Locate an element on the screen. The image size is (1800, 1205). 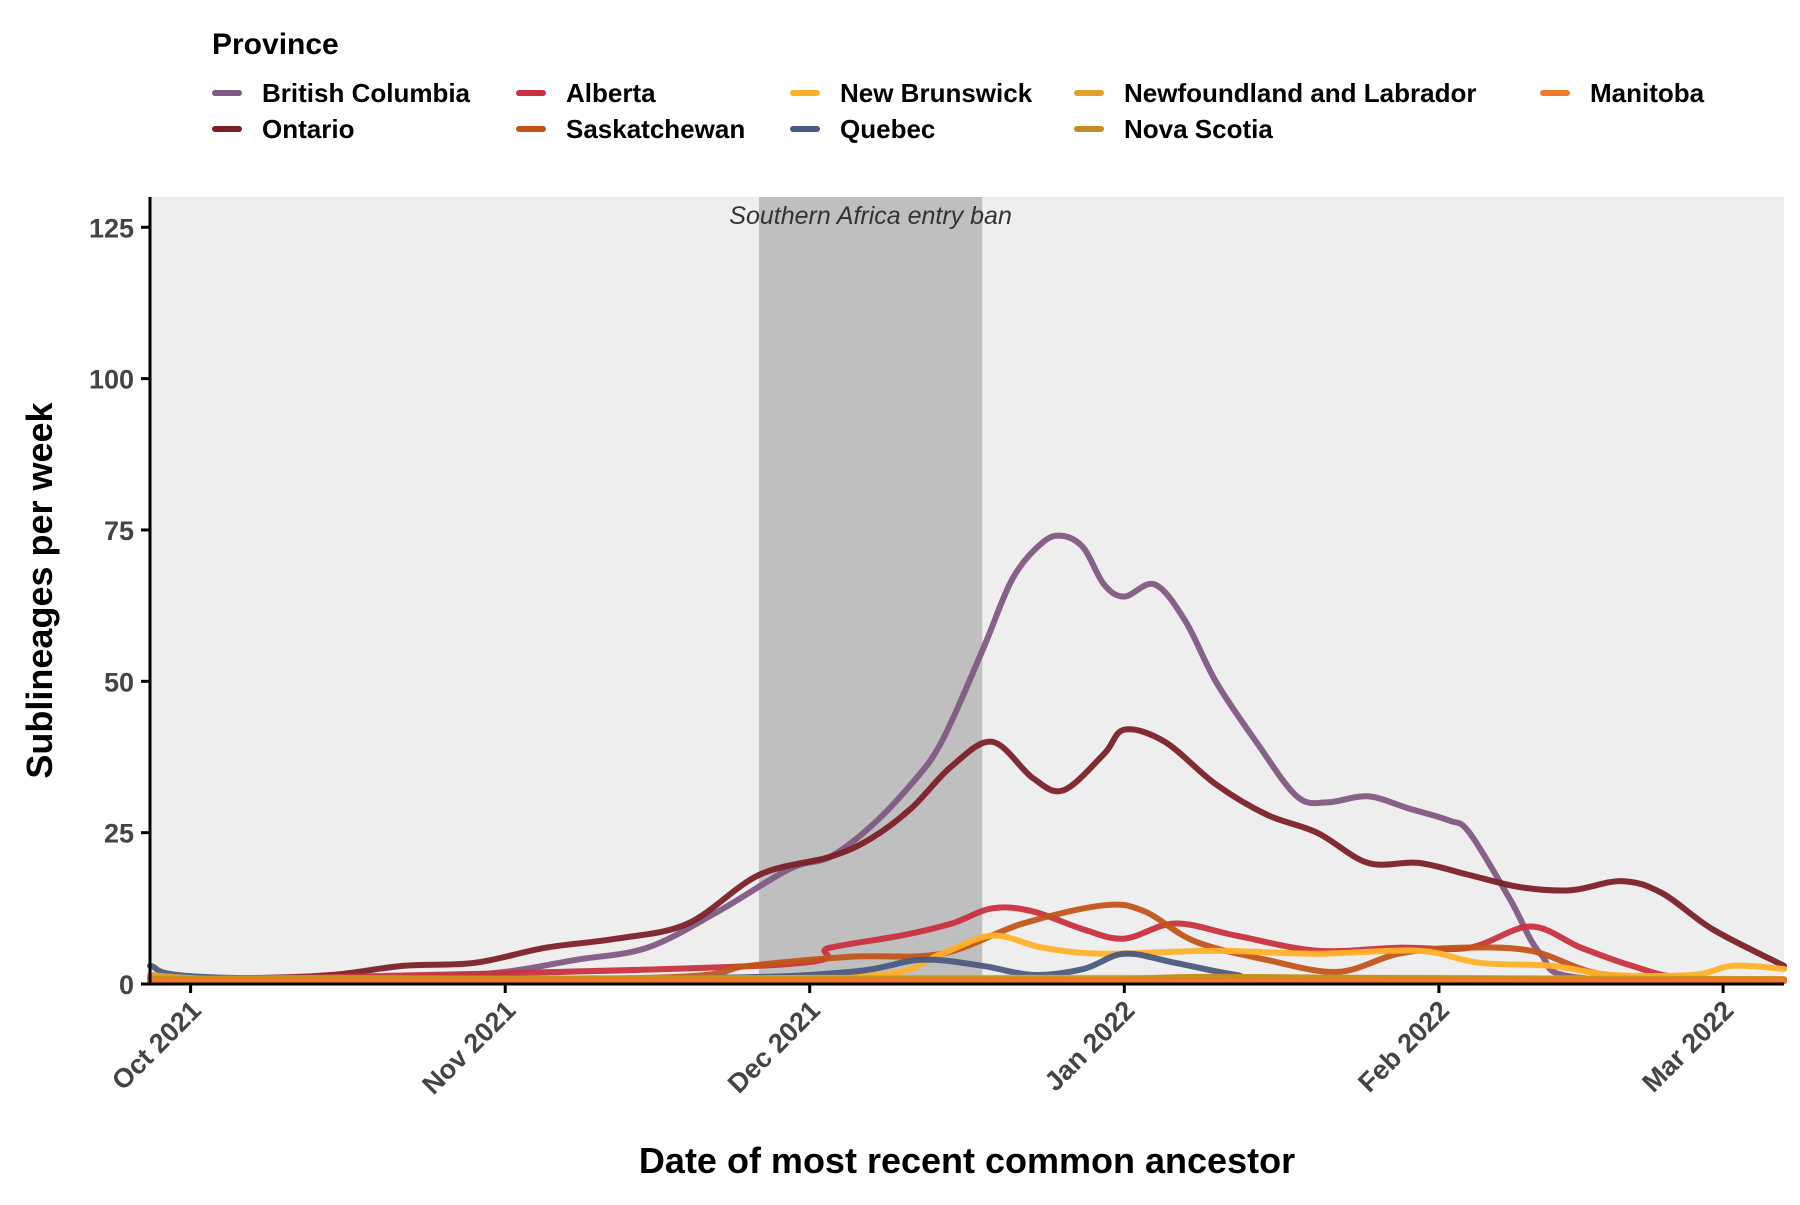
y-tick-label: 75 is located at coordinates (119, 531).